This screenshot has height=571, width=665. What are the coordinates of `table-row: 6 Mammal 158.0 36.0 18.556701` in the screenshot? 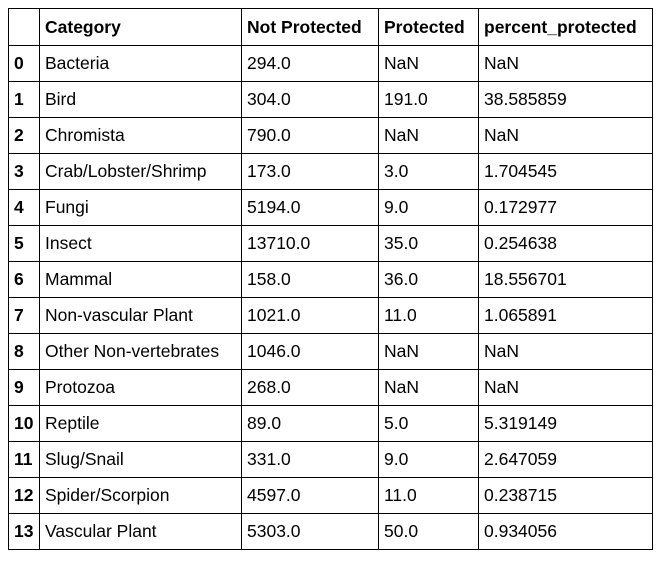 It's located at (330, 279).